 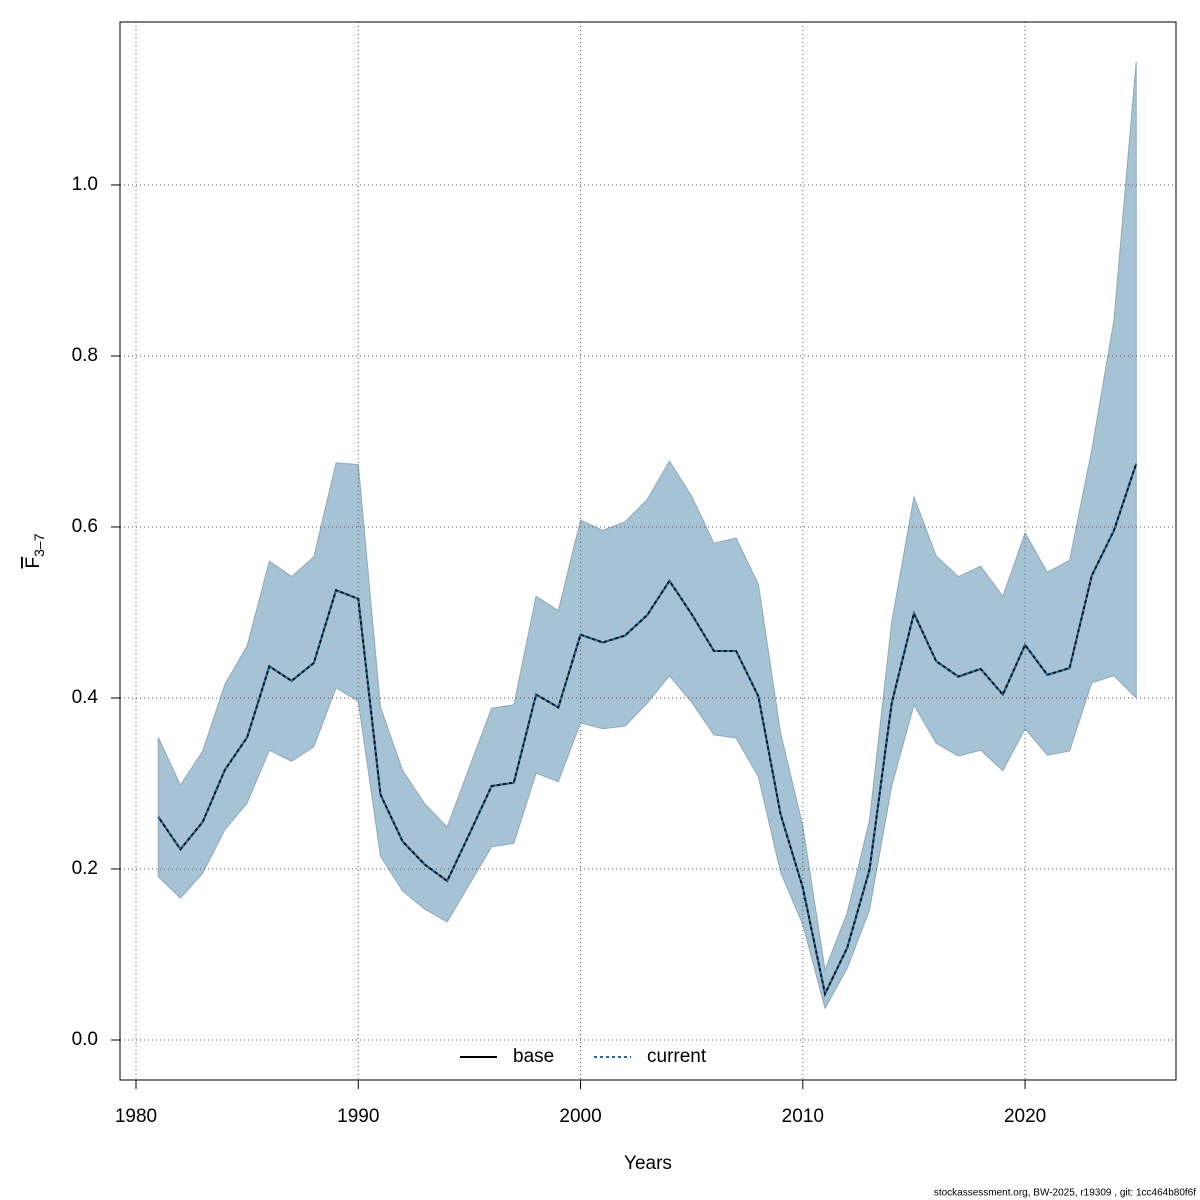 I want to click on x-tick-label: 2010, so click(x=803, y=1116).